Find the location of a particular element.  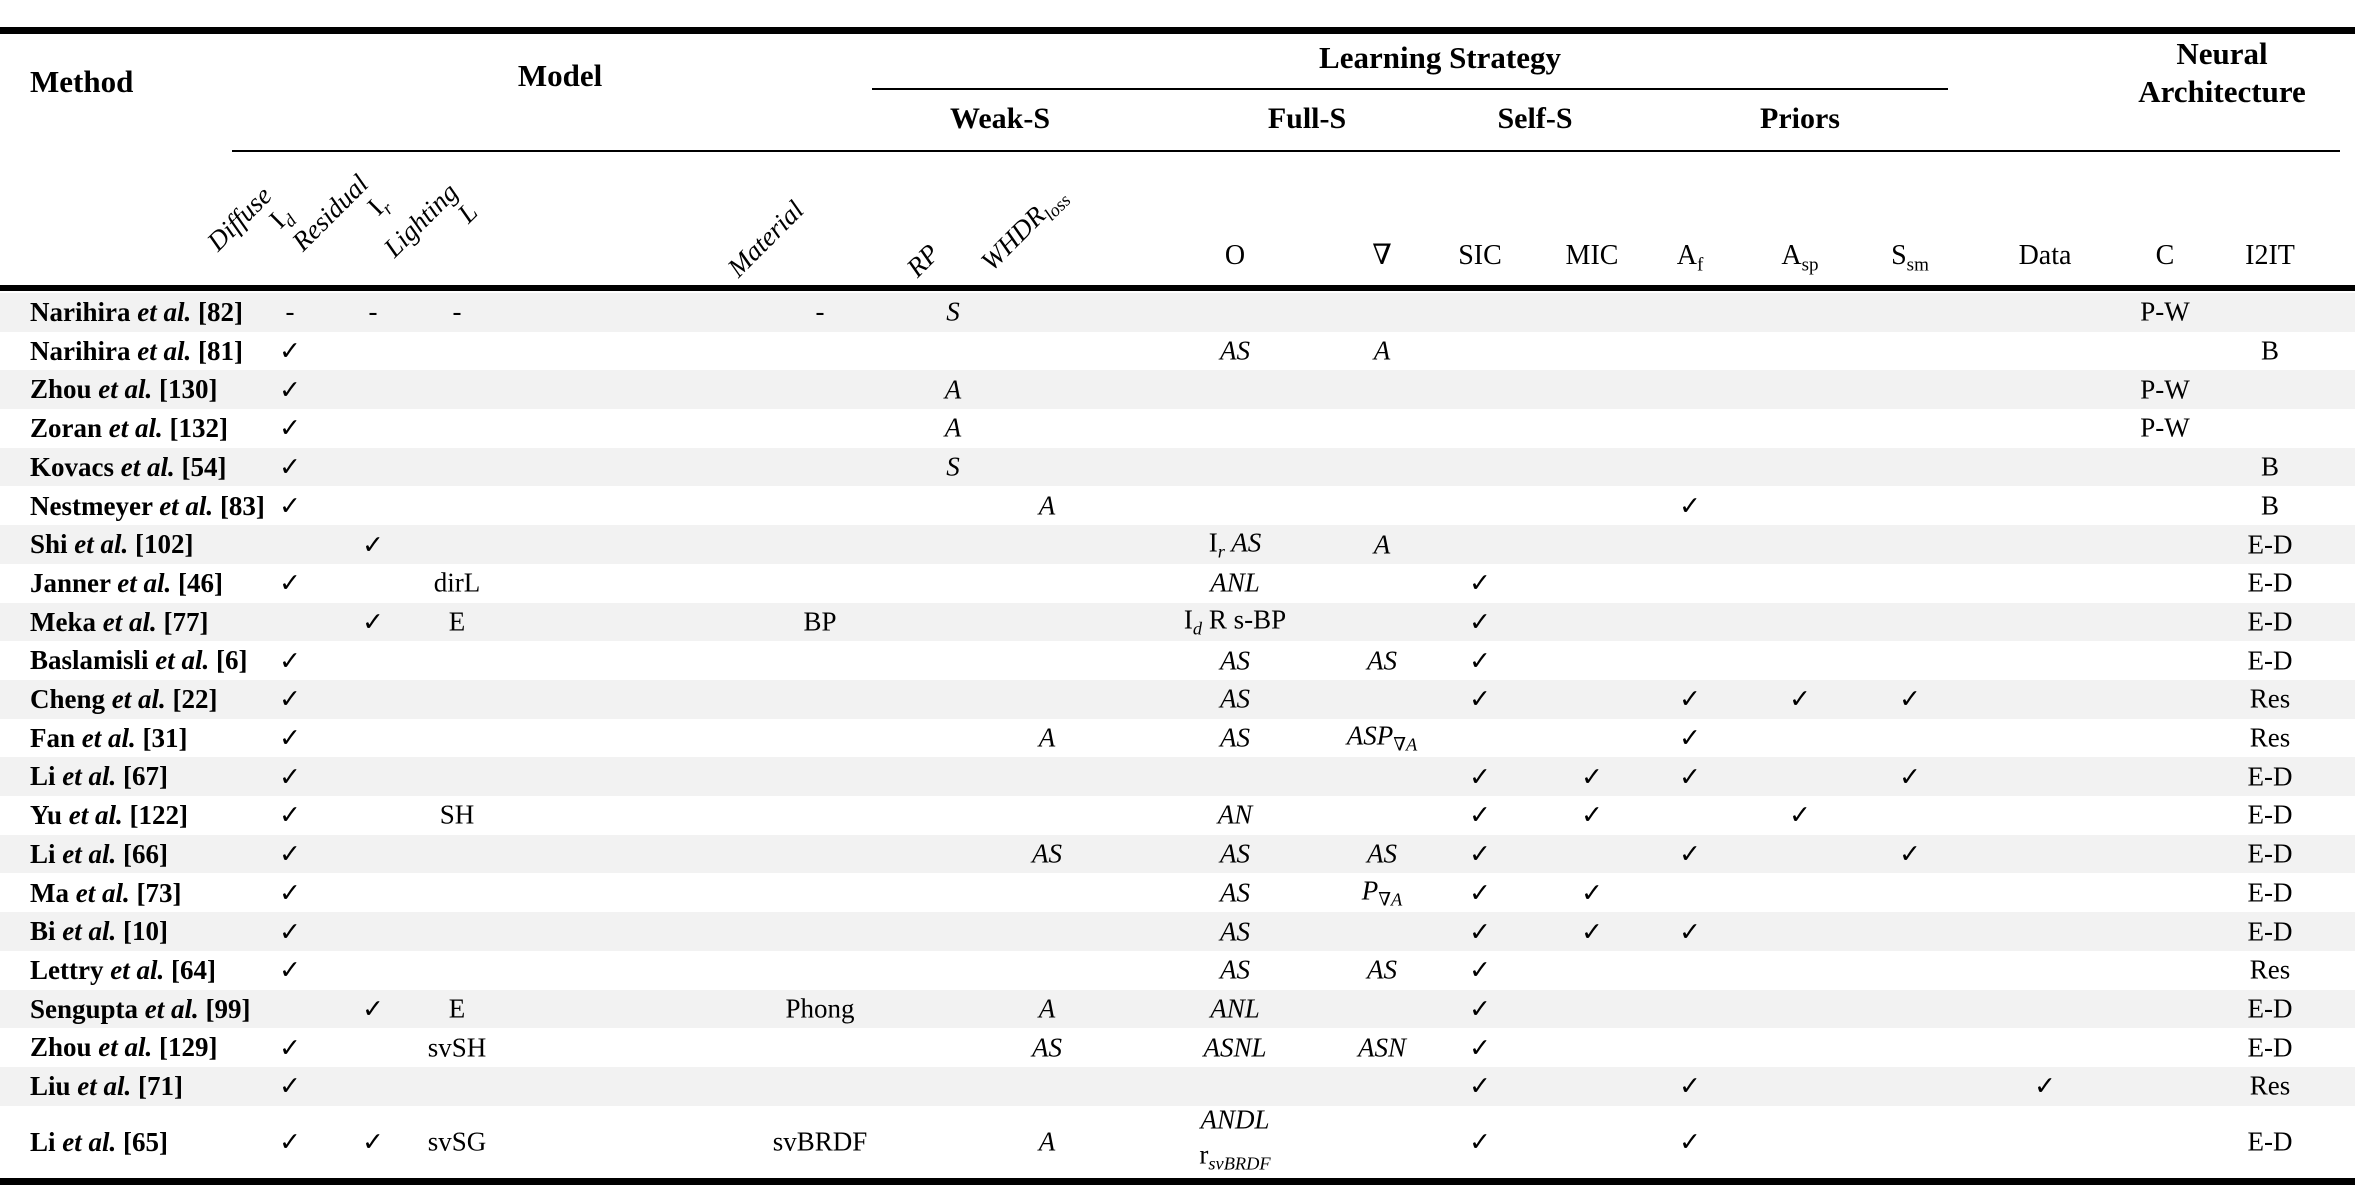

method-name-part: Meka is located at coordinates (66, 621).